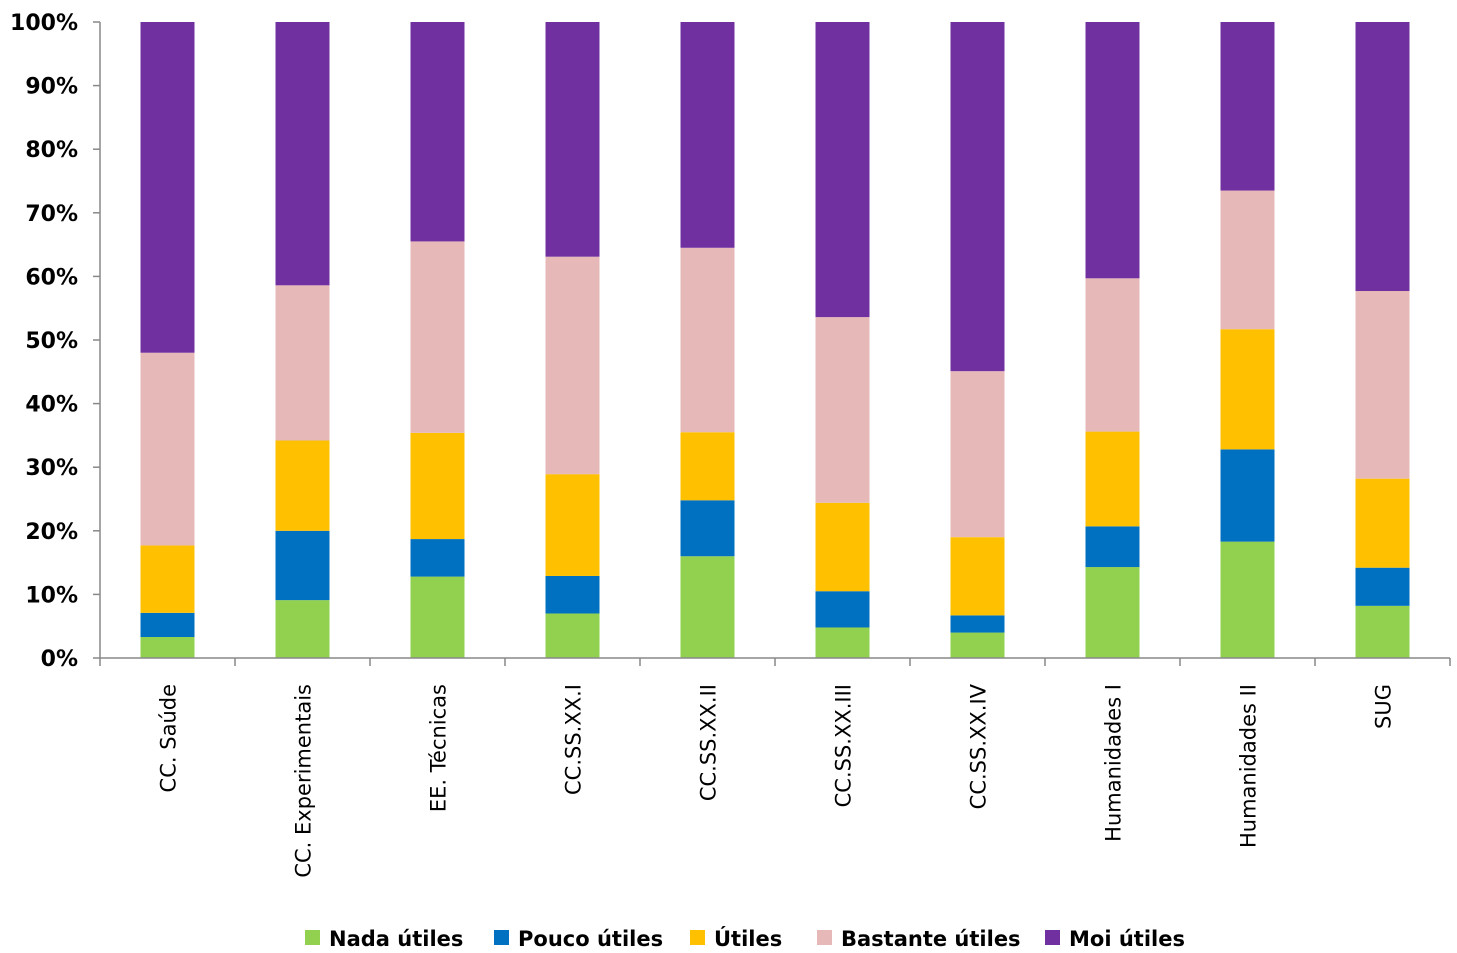  I want to click on x-tick-label: Humanidades I, so click(1114, 763).